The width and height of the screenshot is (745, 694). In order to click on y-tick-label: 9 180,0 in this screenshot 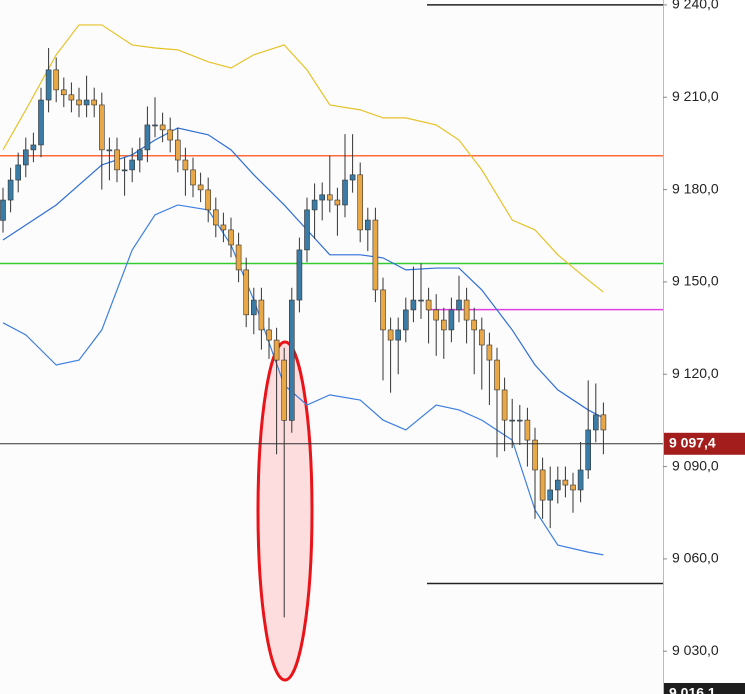, I will do `click(695, 188)`.